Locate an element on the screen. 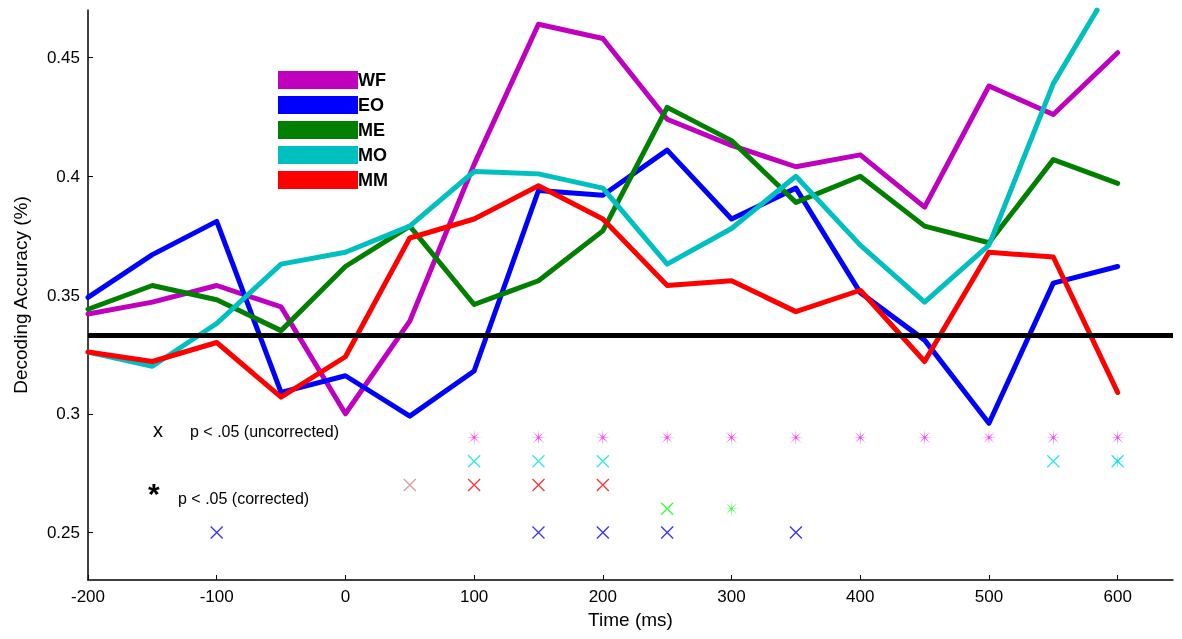 The width and height of the screenshot is (1182, 639). x-axis-title: Time (ms) is located at coordinates (630, 619).